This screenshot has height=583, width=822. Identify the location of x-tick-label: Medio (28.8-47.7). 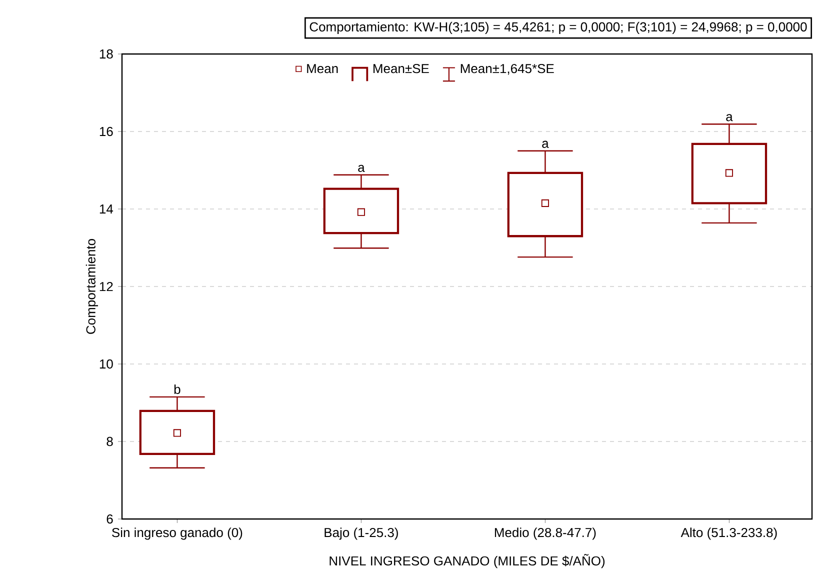
(545, 534).